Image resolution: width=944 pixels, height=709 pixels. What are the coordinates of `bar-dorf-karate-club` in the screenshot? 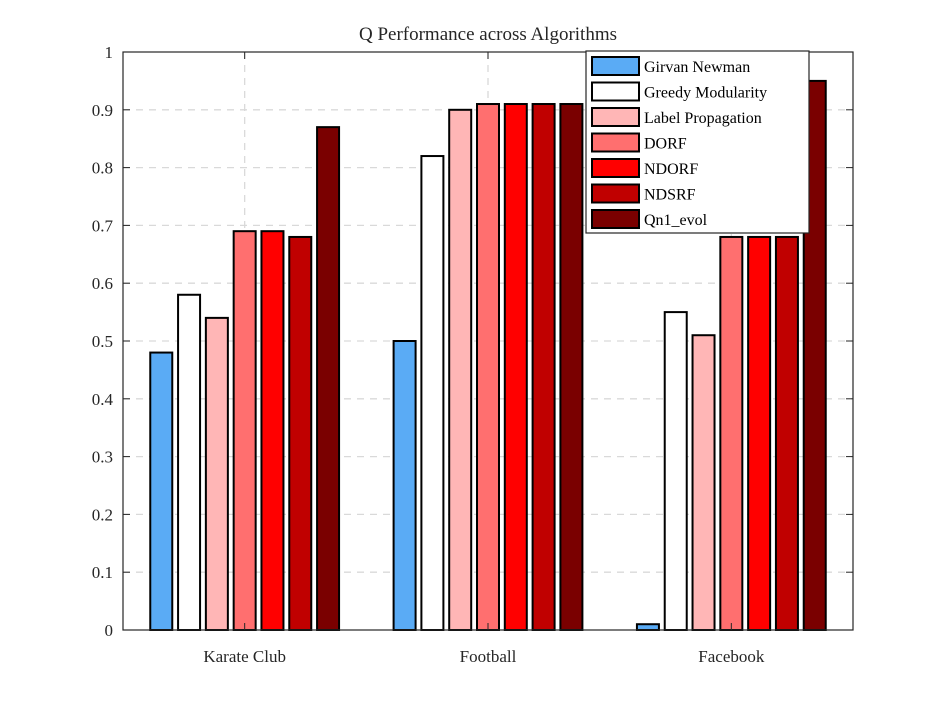 It's located at (244, 430).